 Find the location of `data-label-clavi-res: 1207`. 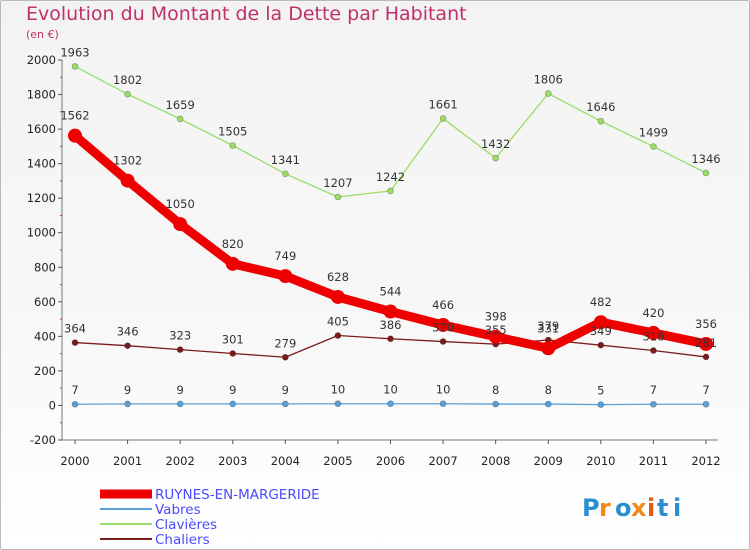

data-label-clavi-res: 1207 is located at coordinates (337, 183).